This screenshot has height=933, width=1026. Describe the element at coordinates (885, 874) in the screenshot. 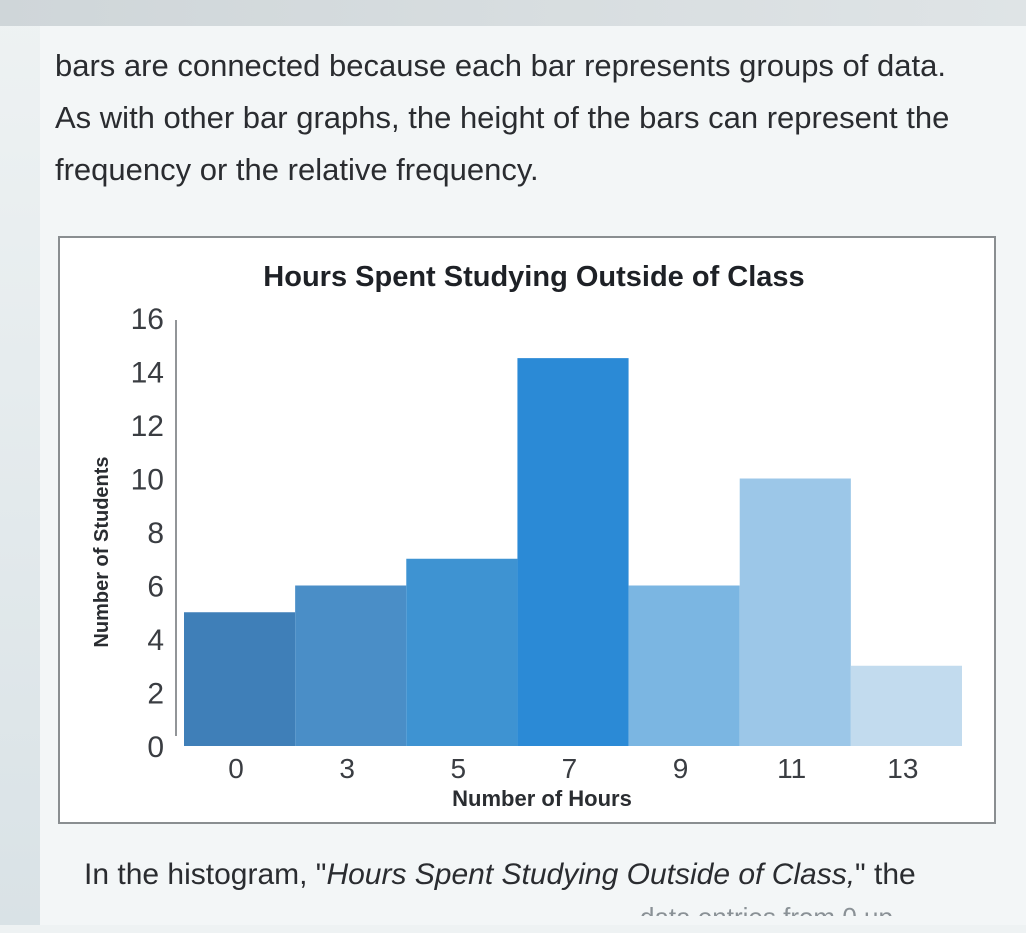

I see `outro-after: " the` at that location.